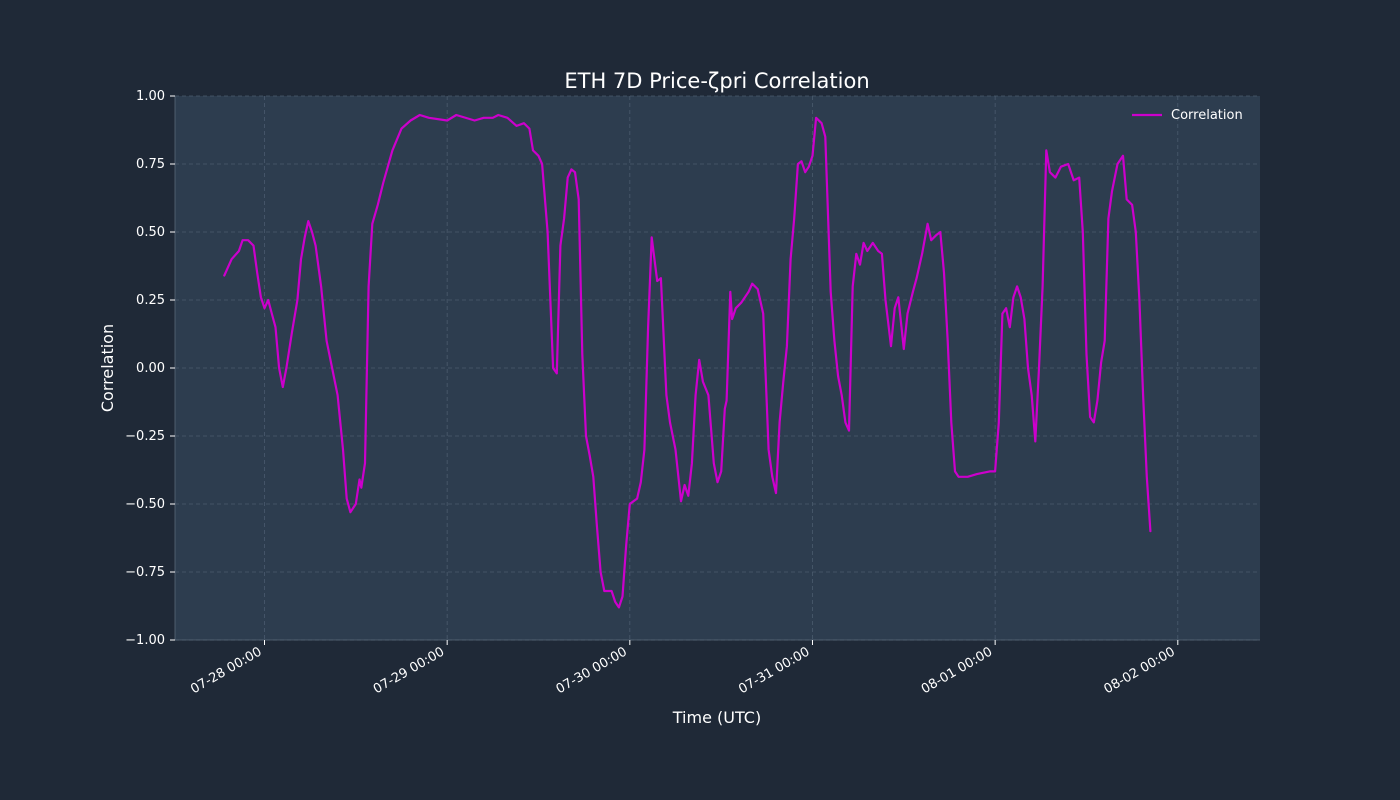 The image size is (1400, 800). Describe the element at coordinates (716, 81) in the screenshot. I see `chart-title: ETH 7D Price-ζpri Correlation` at that location.